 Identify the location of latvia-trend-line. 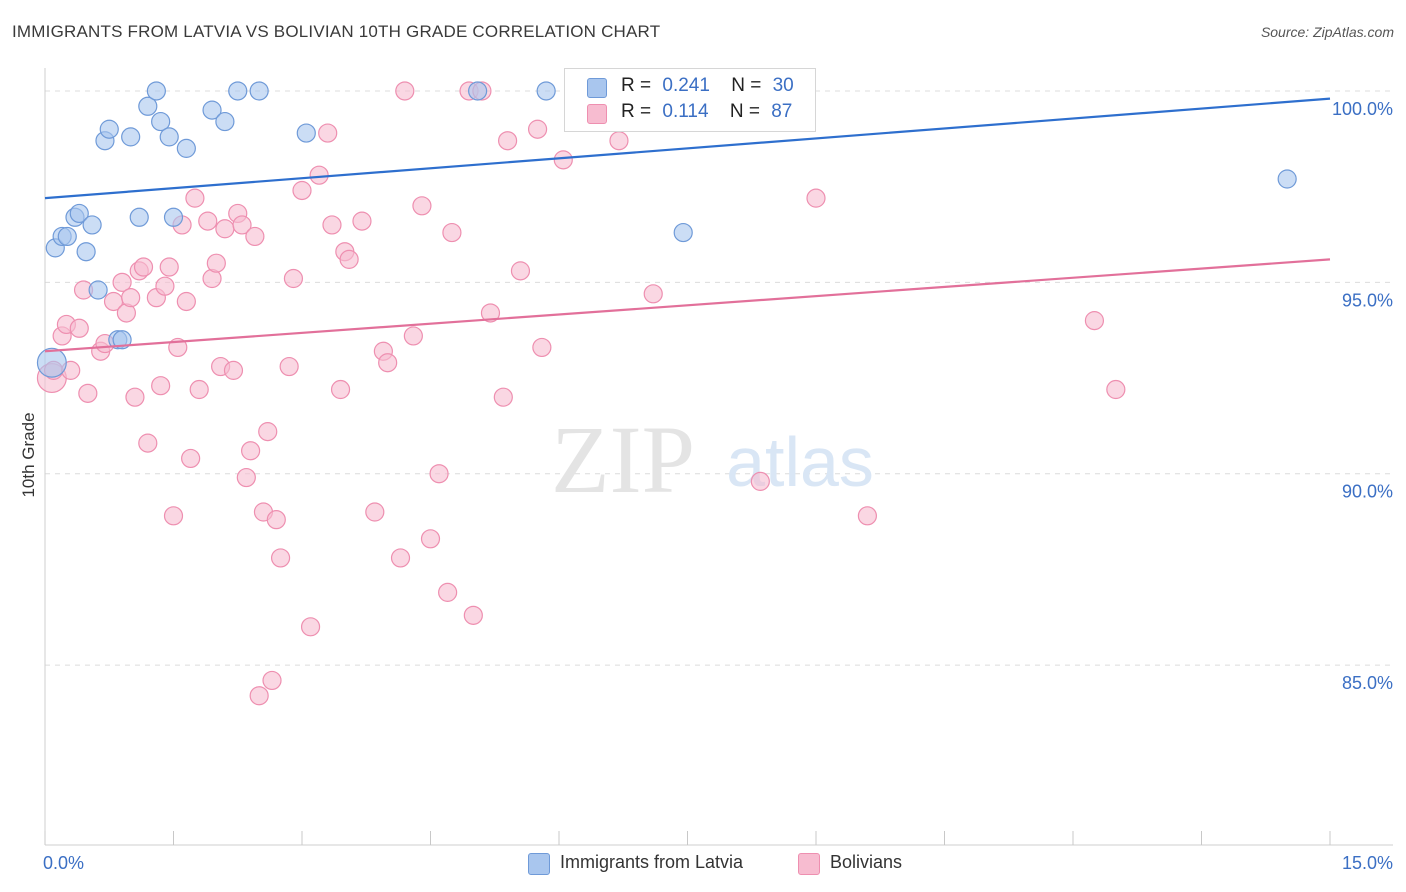
(687, 148).